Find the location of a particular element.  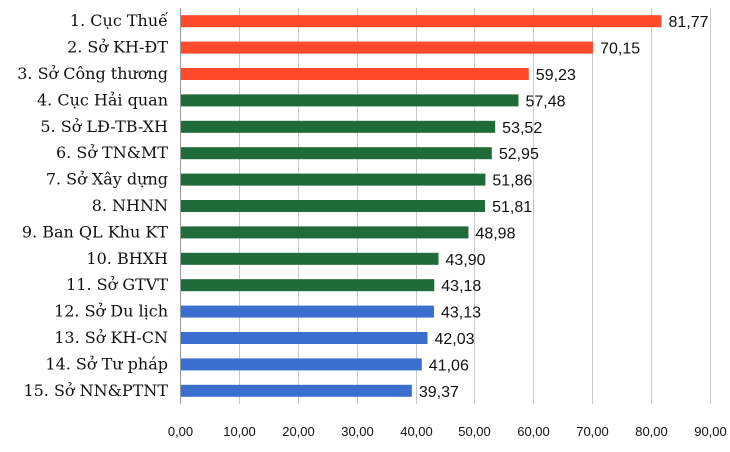

value-label: 43,13 is located at coordinates (461, 313).